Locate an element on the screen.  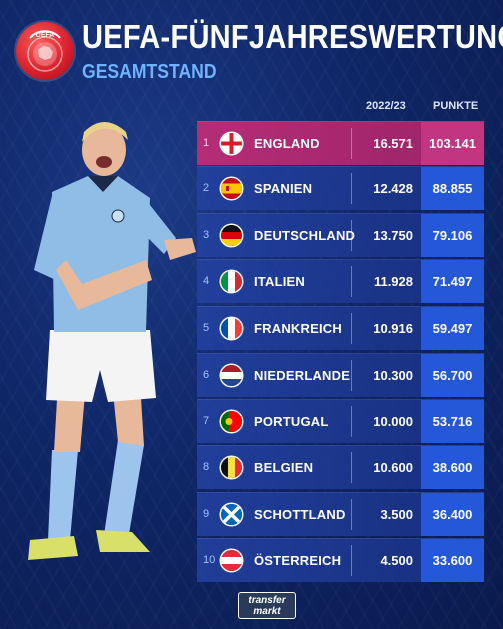
season-points: 10.000 is located at coordinates (393, 421).